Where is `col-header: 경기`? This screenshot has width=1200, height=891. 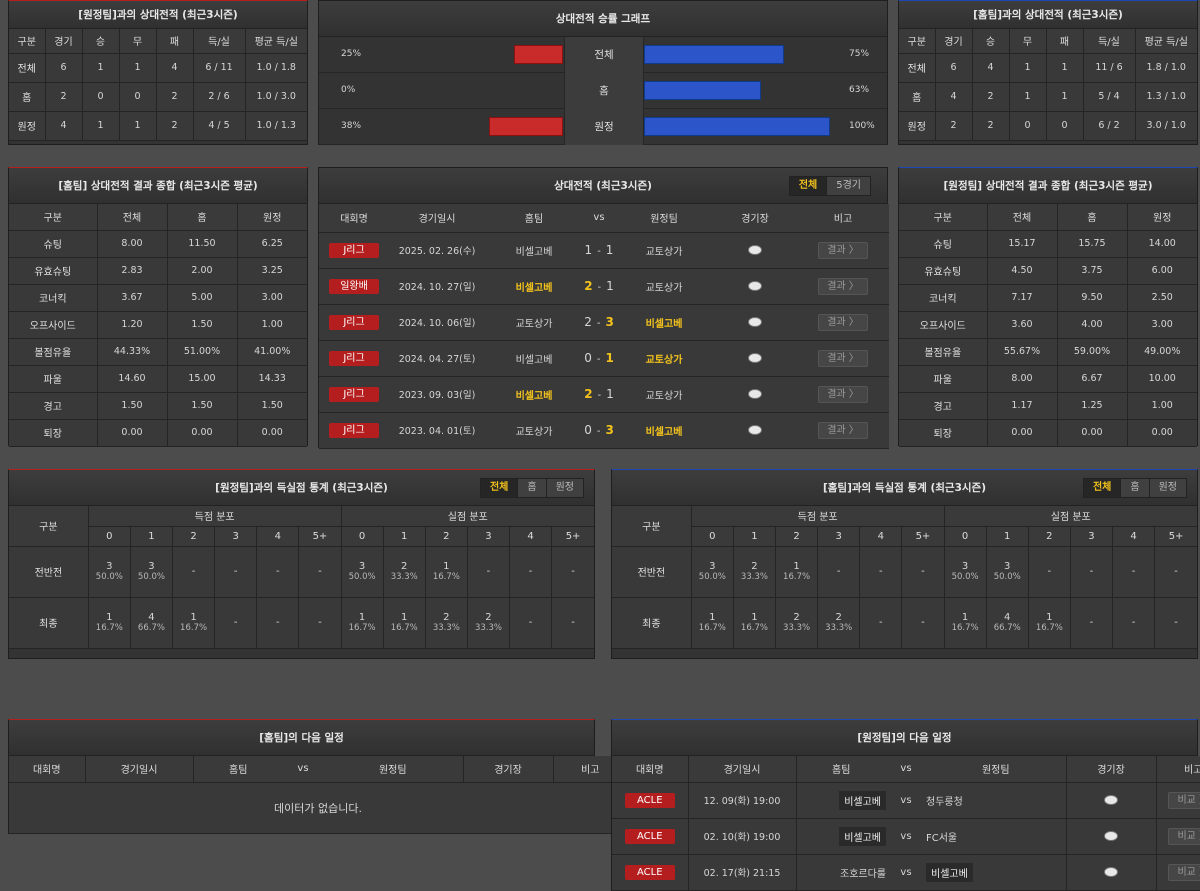 col-header: 경기 is located at coordinates (64, 41).